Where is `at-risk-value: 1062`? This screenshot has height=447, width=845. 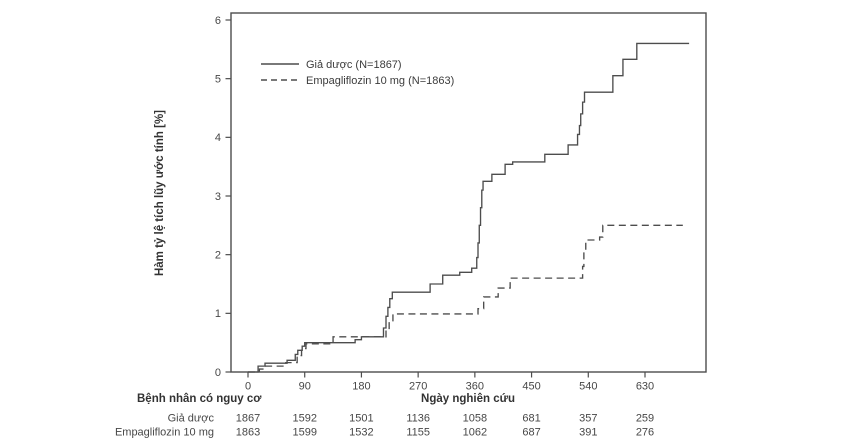
at-risk-value: 1062 is located at coordinates (475, 433).